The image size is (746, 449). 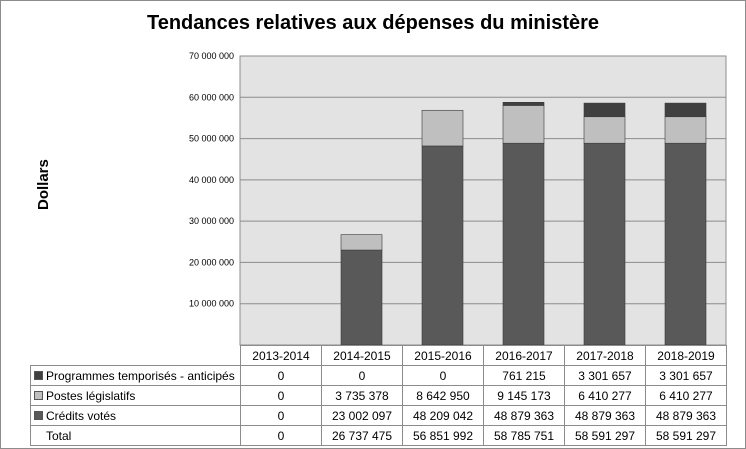 What do you see at coordinates (211, 56) in the screenshot?
I see `y-tick-label: 70 000 000` at bounding box center [211, 56].